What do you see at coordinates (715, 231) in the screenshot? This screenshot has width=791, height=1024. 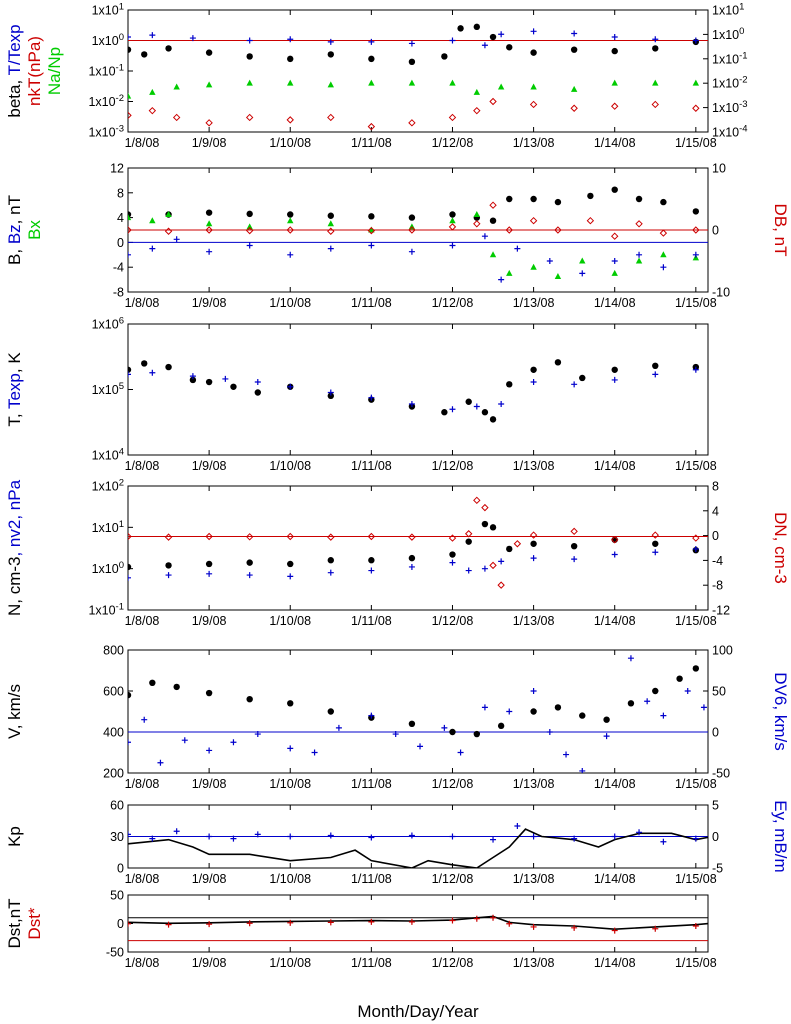 I see `right-y-tick-label: 0` at bounding box center [715, 231].